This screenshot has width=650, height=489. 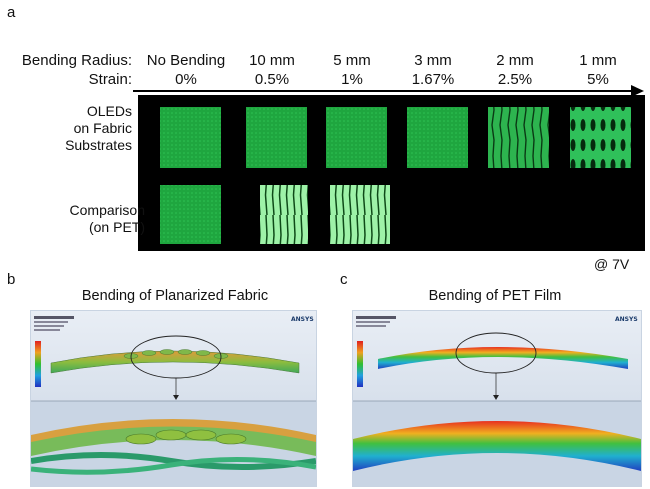 I want to click on column-strain-0: 0%, so click(x=186, y=79).